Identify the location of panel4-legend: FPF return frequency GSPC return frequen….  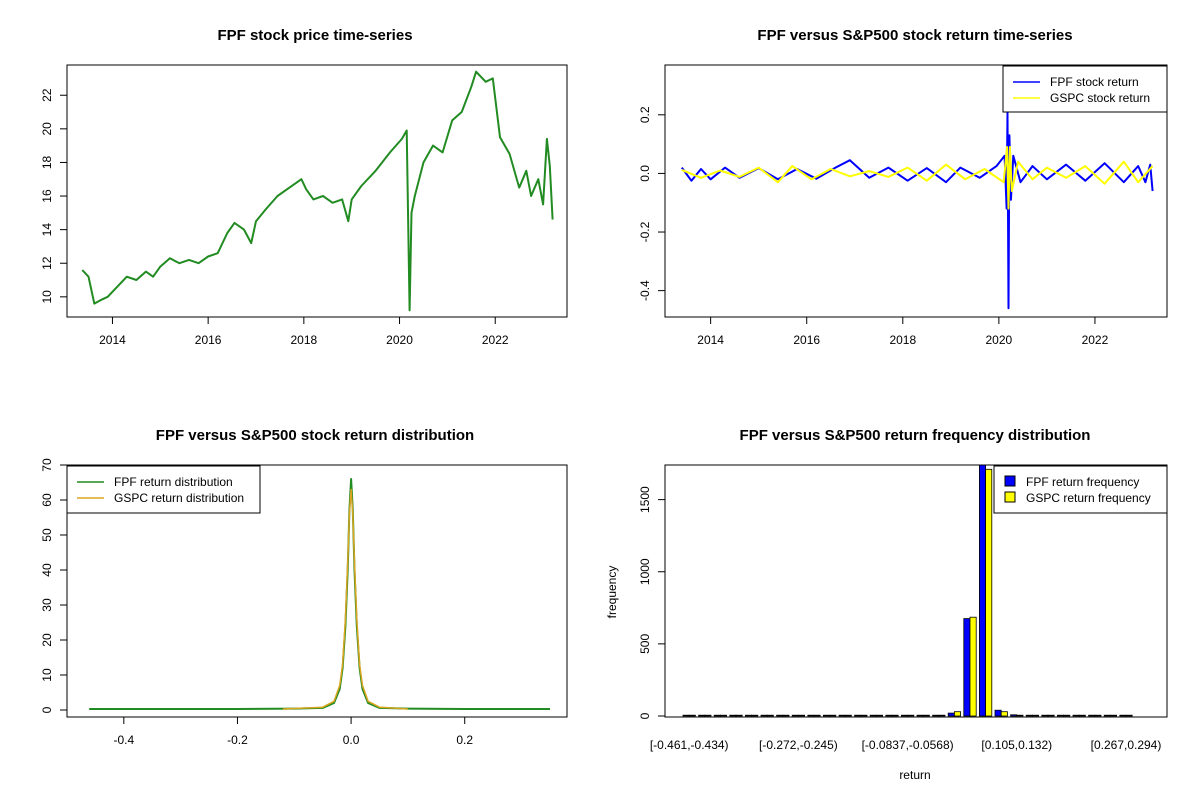
(1080, 489).